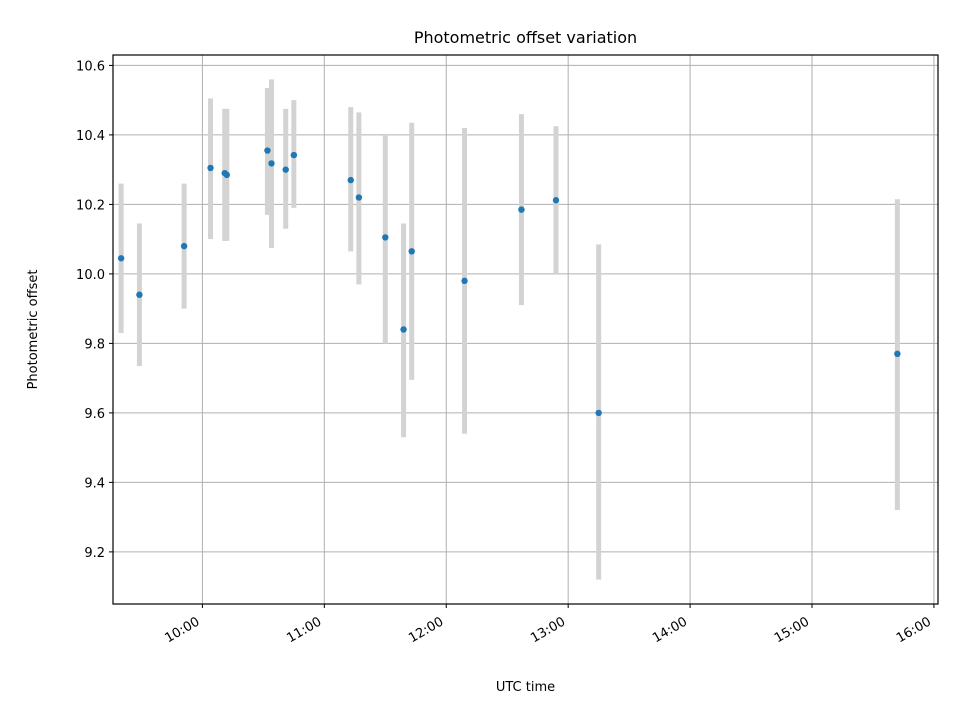 The height and width of the screenshot is (720, 960). Describe the element at coordinates (94, 344) in the screenshot. I see `y-tick-label: 9.8` at that location.